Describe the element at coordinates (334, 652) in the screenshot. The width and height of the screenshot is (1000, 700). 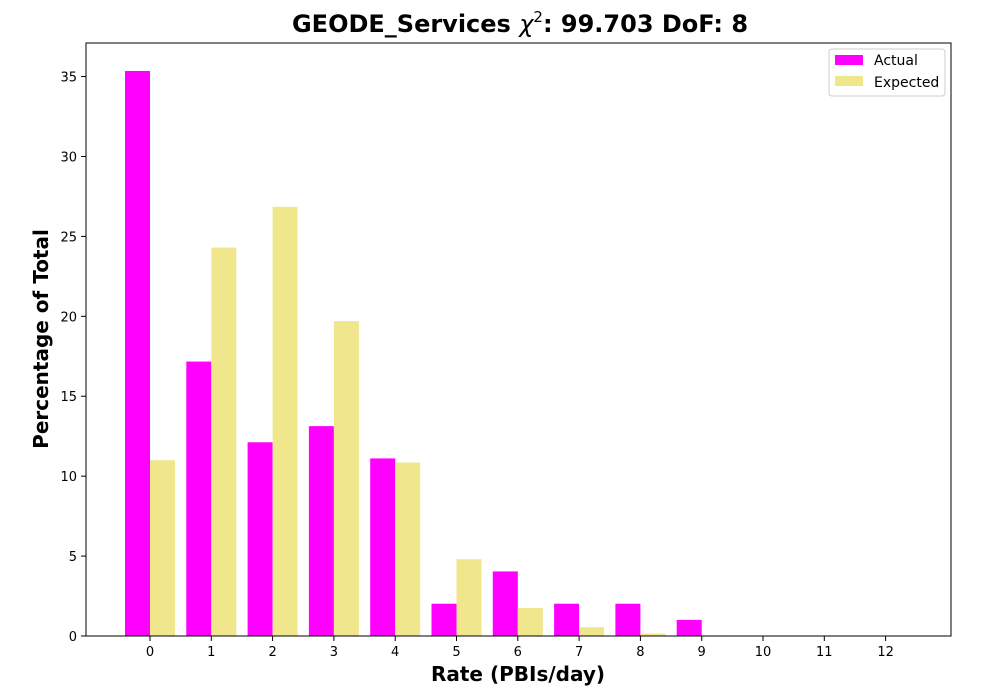
I see `x-tick-label-3: 3` at that location.